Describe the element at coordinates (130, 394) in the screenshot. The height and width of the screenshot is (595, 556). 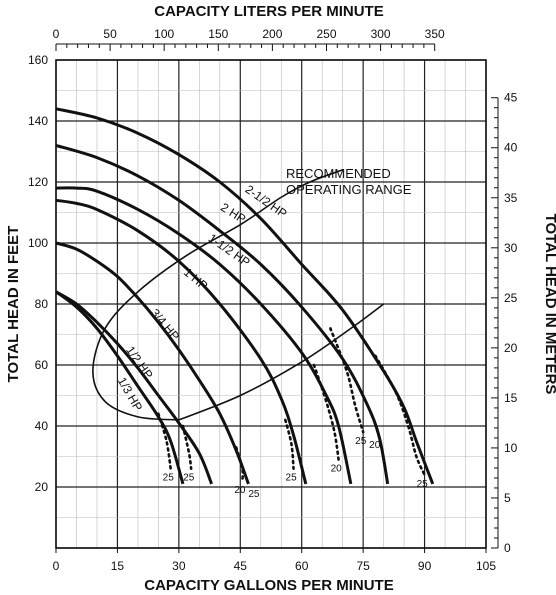
I see `series-label: 1/3 HP` at that location.